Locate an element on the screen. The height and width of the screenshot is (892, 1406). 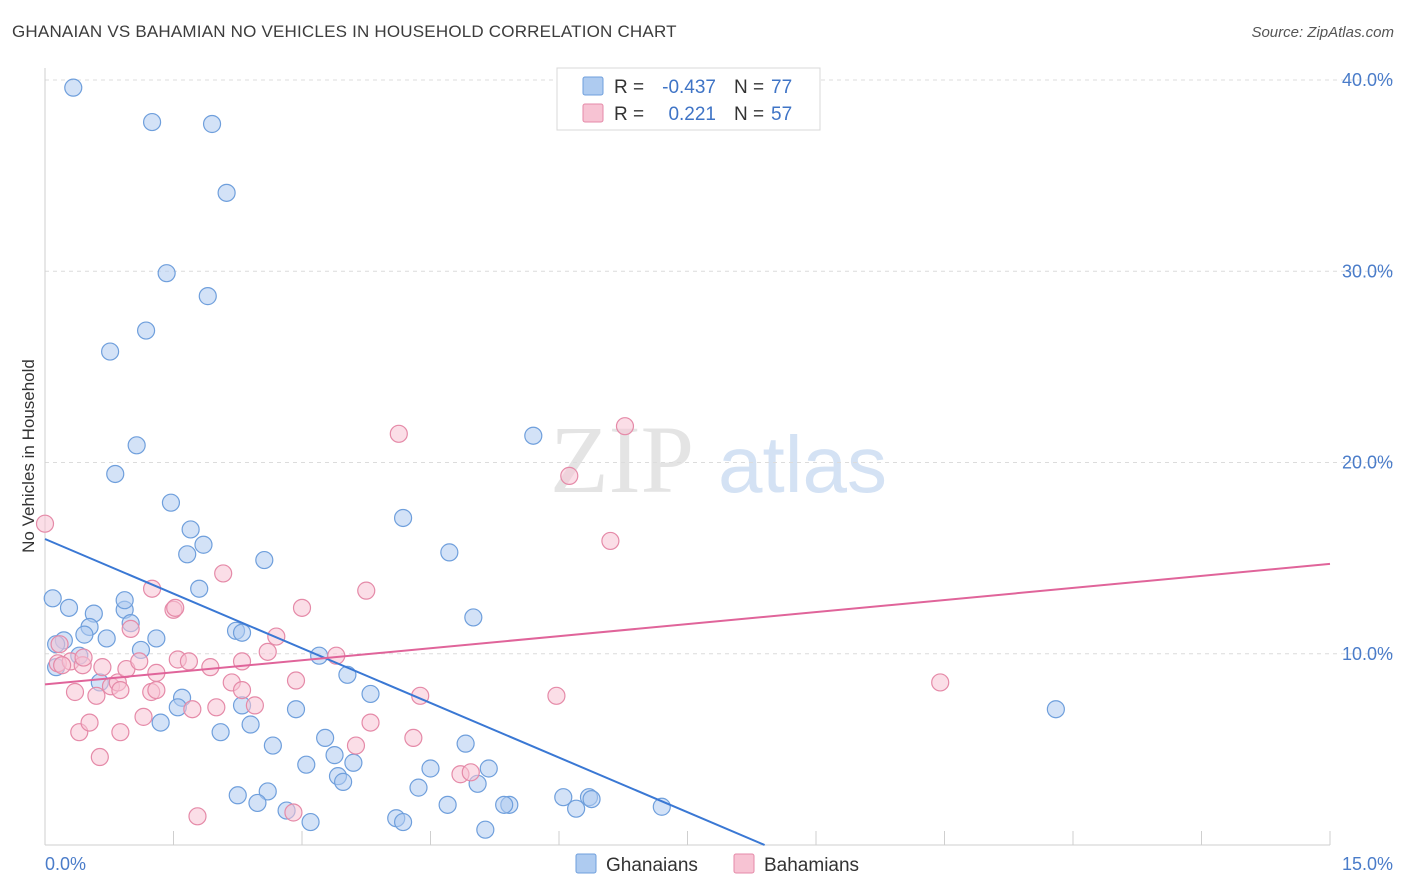
bottom-legend-label-bahamians: Bahamians is located at coordinates (811, 865).